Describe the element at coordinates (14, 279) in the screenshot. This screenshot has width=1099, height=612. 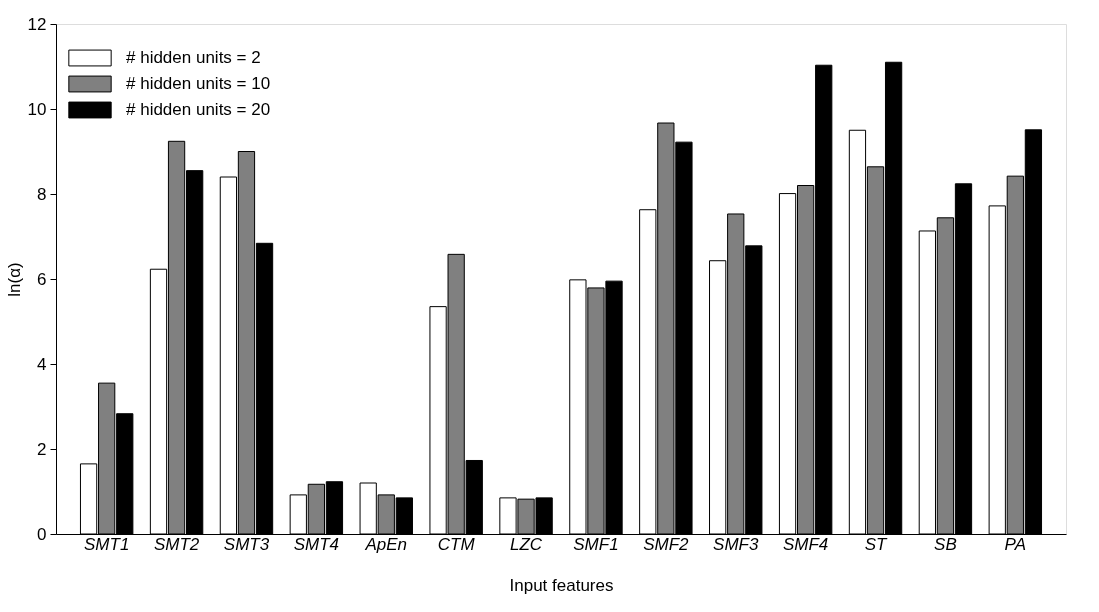
I see `y-axis-title: ln(α)` at that location.